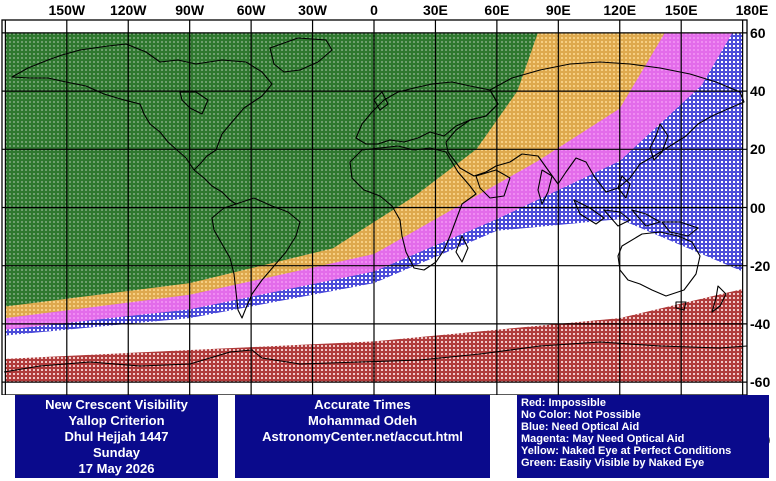  Describe the element at coordinates (760, 382) in the screenshot. I see `latitude-label: -60` at that location.